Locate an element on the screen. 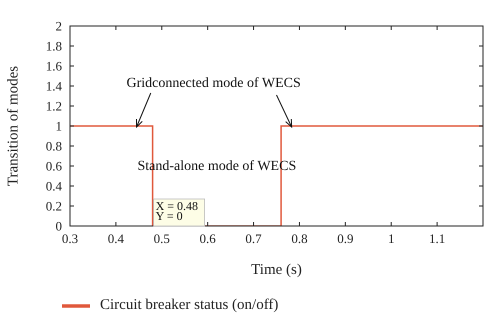 The height and width of the screenshot is (330, 500). x-tick-label: 0.5 is located at coordinates (162, 238).